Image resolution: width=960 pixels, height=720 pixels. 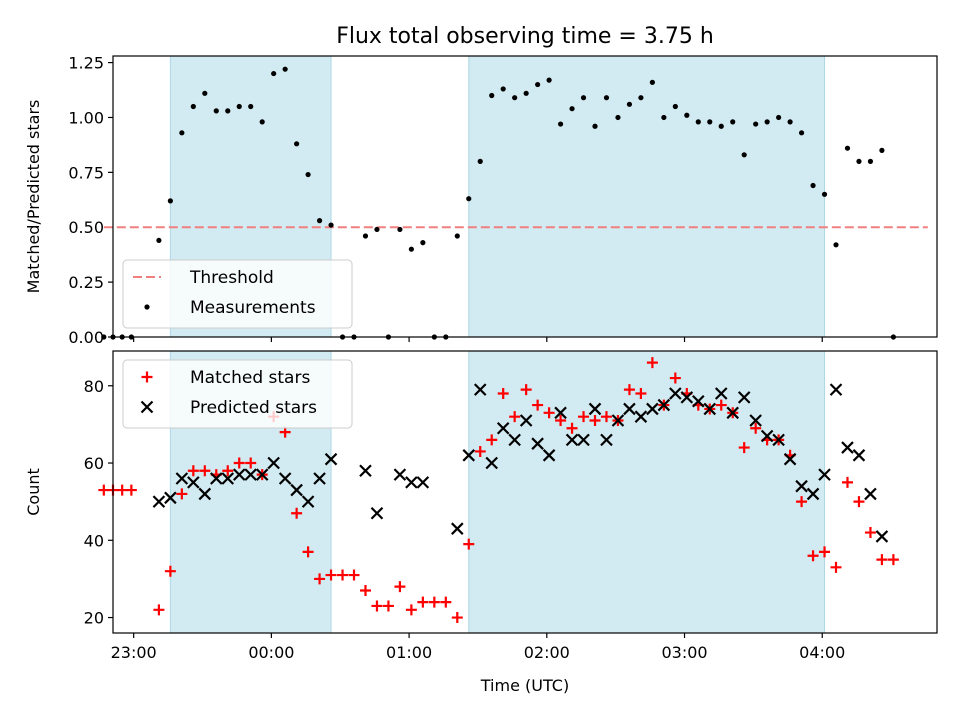 What do you see at coordinates (94, 618) in the screenshot?
I see `y-tick-label: 20` at bounding box center [94, 618].